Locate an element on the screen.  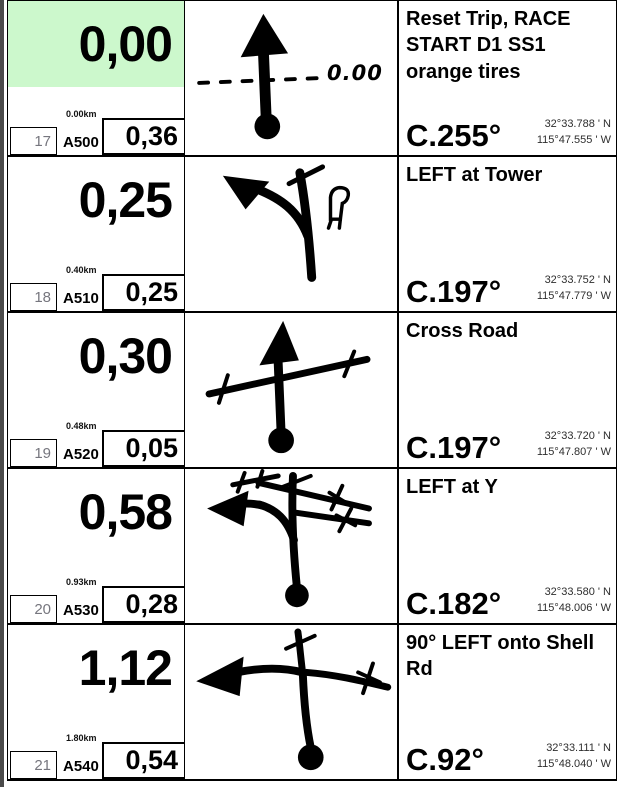
interval-box: 0,05 is located at coordinates (143, 448).